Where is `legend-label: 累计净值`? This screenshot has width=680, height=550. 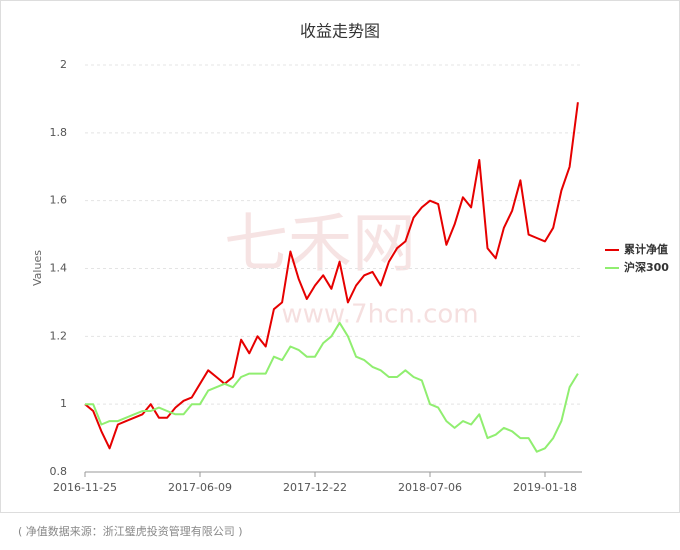
legend-label: 累计净值 is located at coordinates (646, 249).